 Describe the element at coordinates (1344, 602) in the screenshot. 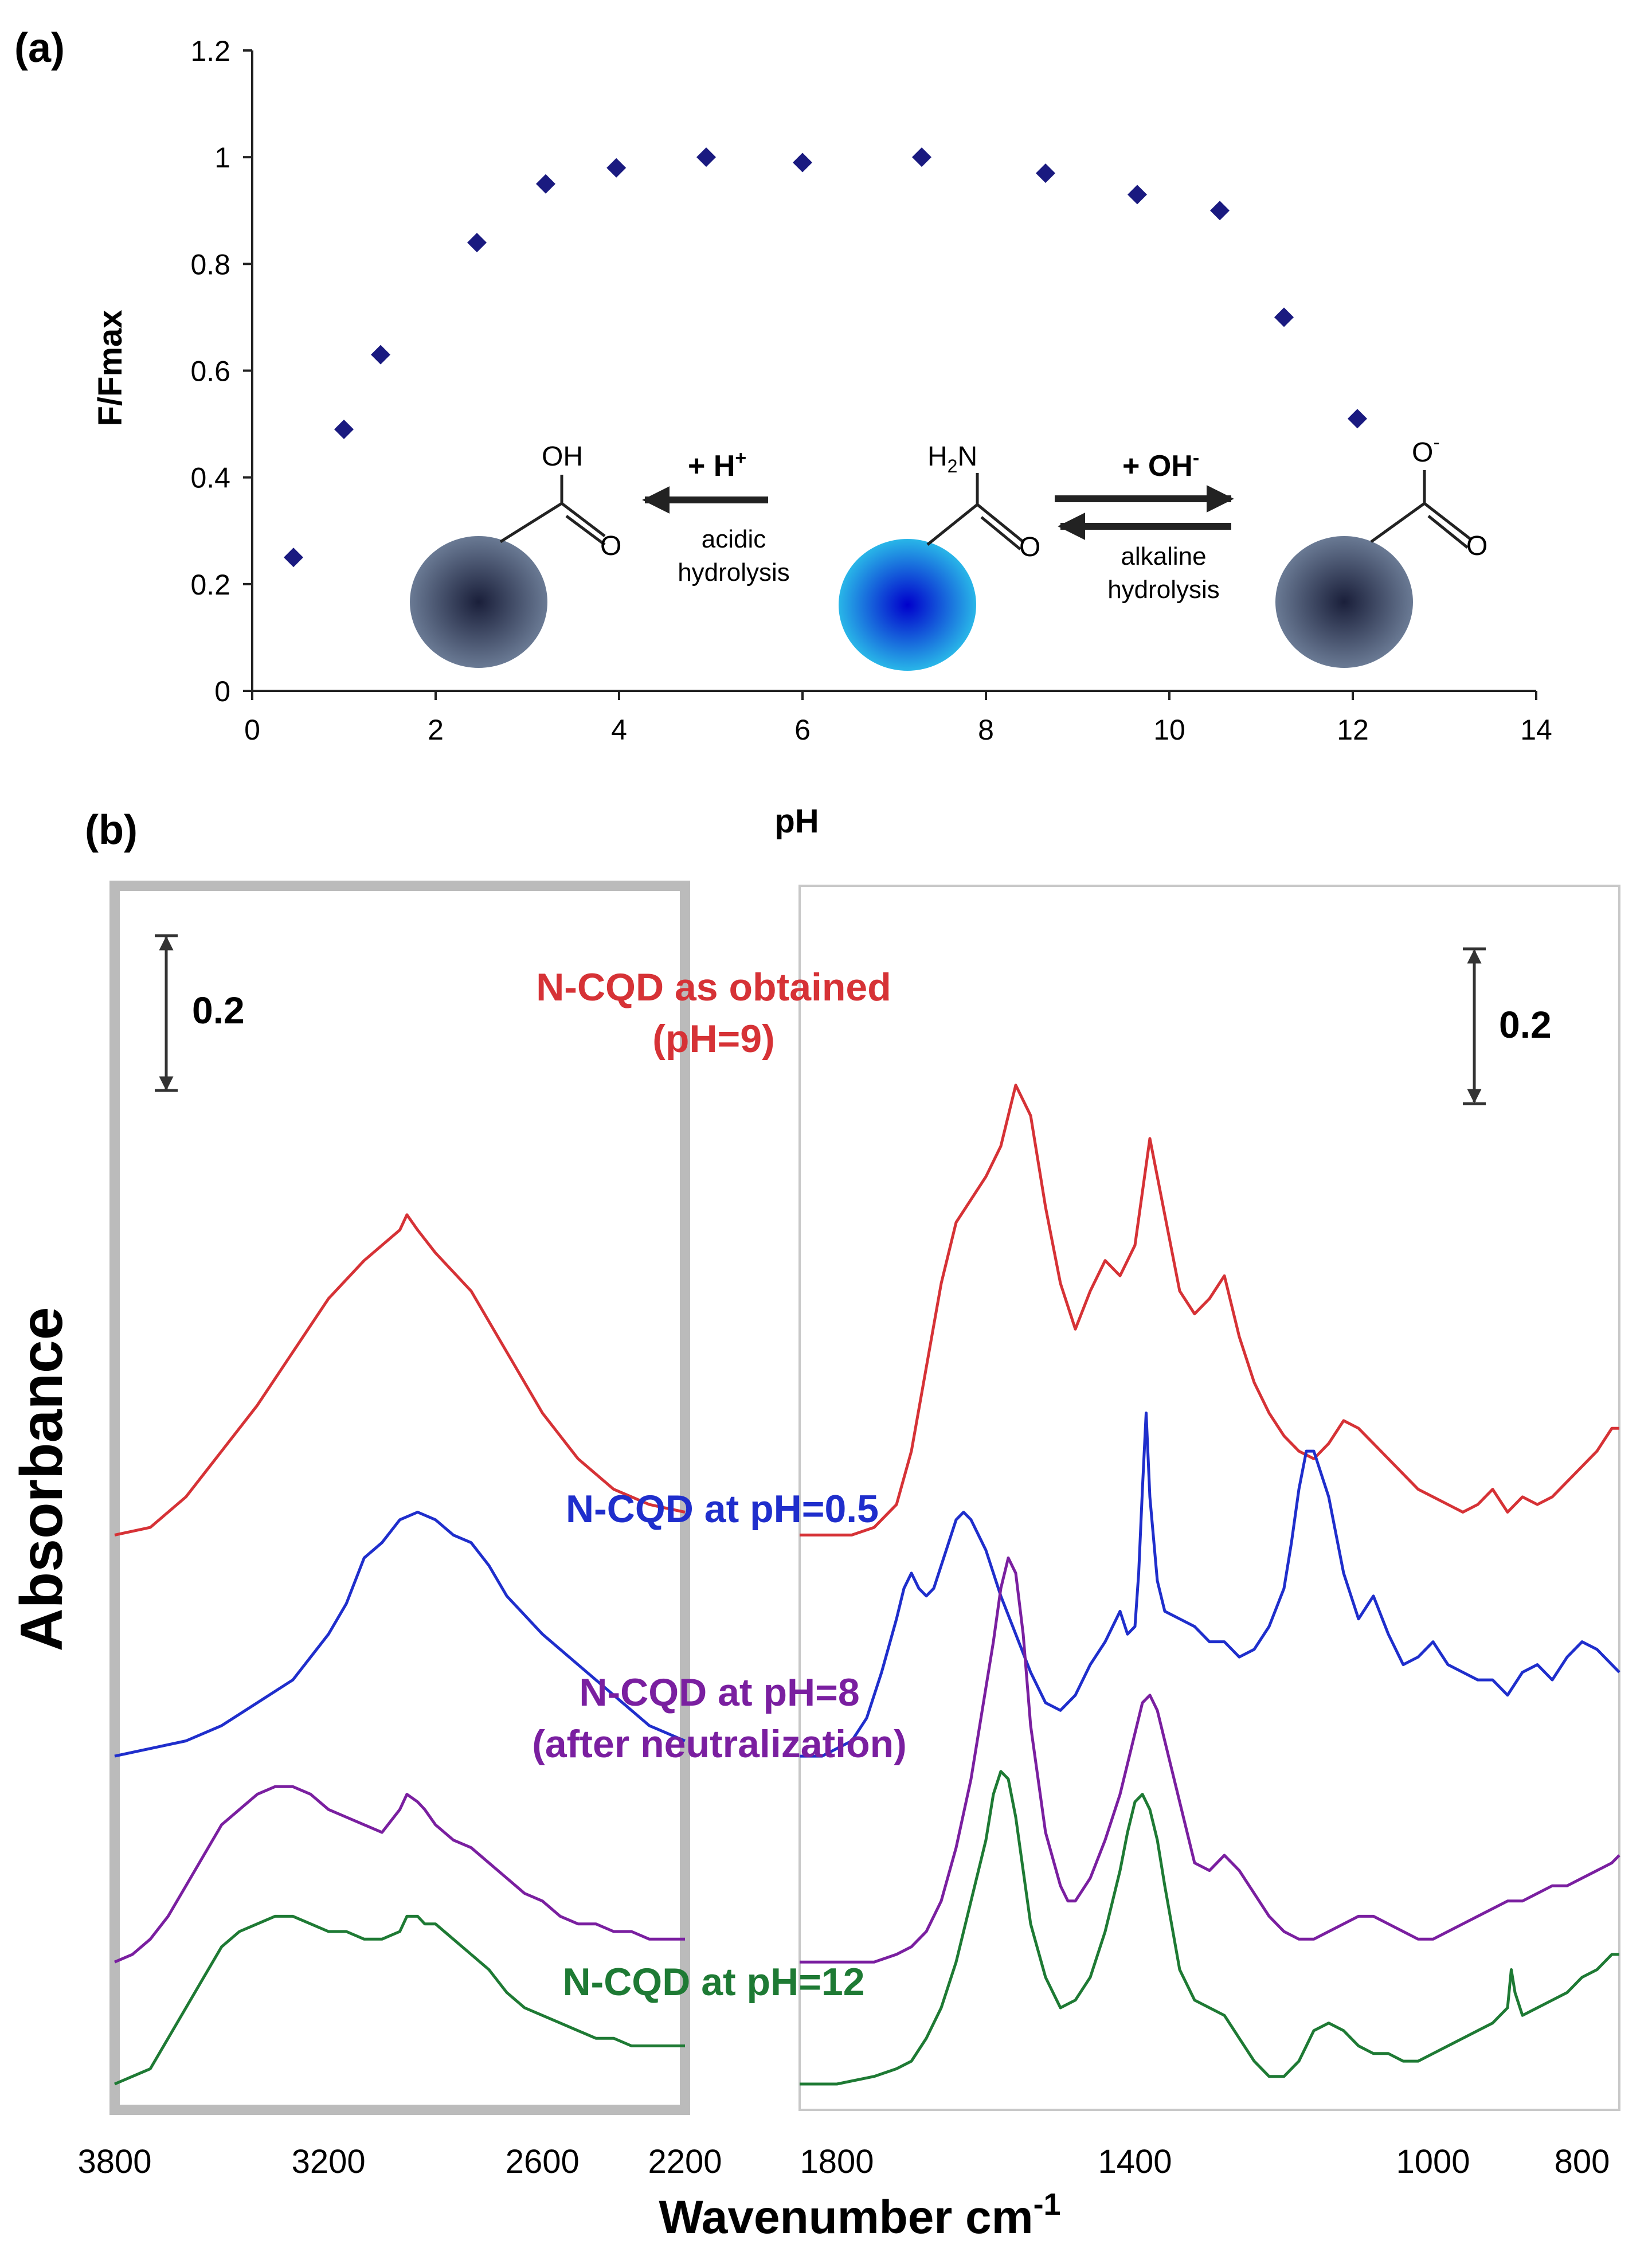

I see `quantum-dot-carboxylate` at that location.